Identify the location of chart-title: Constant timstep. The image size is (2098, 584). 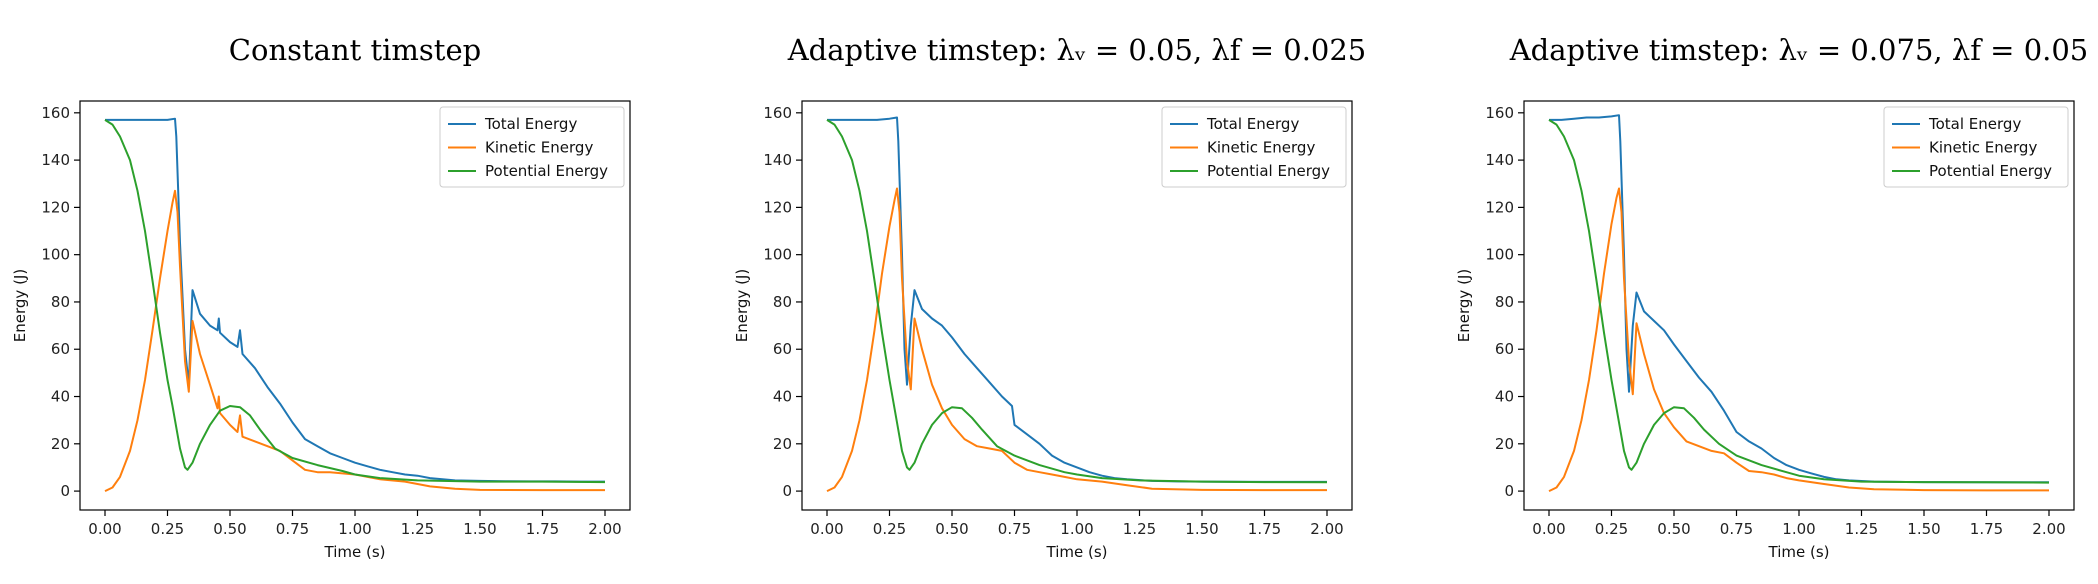
(355, 50).